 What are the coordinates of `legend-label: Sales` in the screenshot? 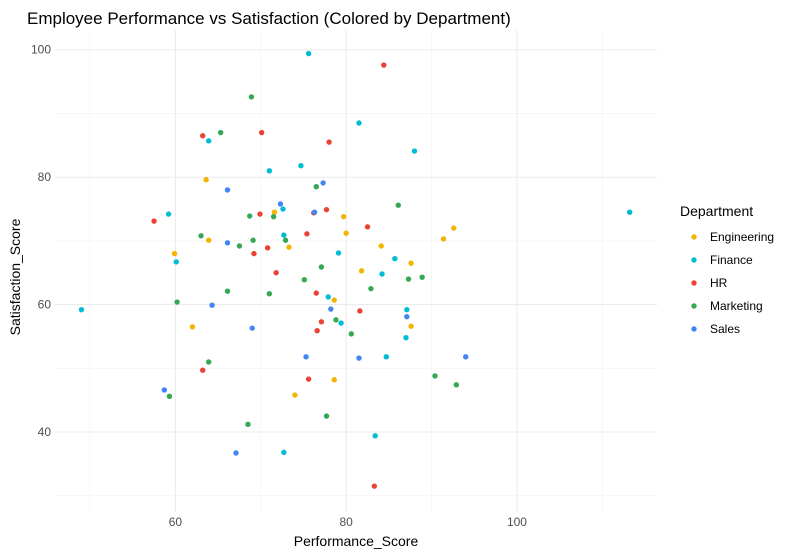 It's located at (725, 329).